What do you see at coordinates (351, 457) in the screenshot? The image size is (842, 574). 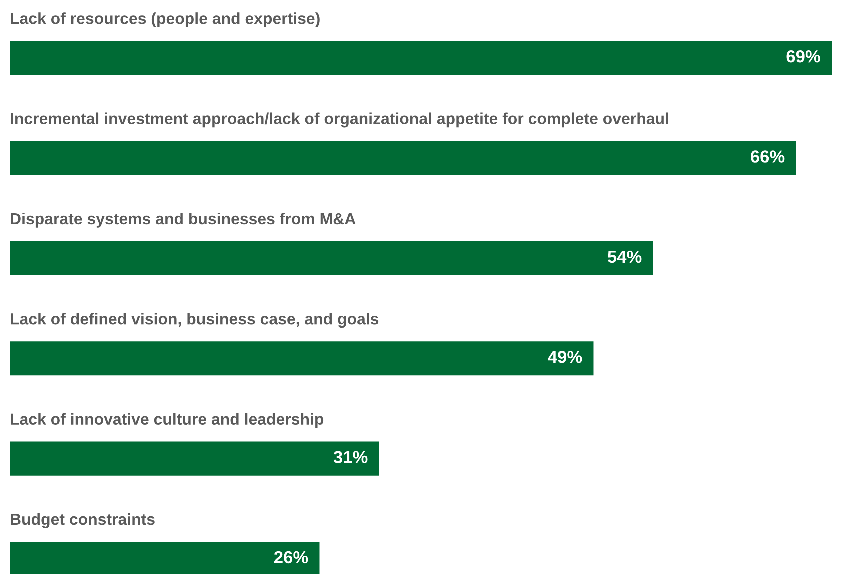 I see `data-label: 31%` at bounding box center [351, 457].